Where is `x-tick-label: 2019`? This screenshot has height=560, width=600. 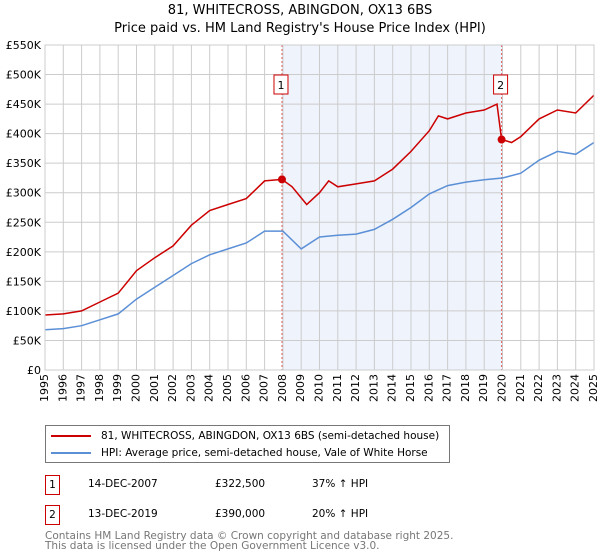 x-tick-label: 2019 is located at coordinates (483, 388).